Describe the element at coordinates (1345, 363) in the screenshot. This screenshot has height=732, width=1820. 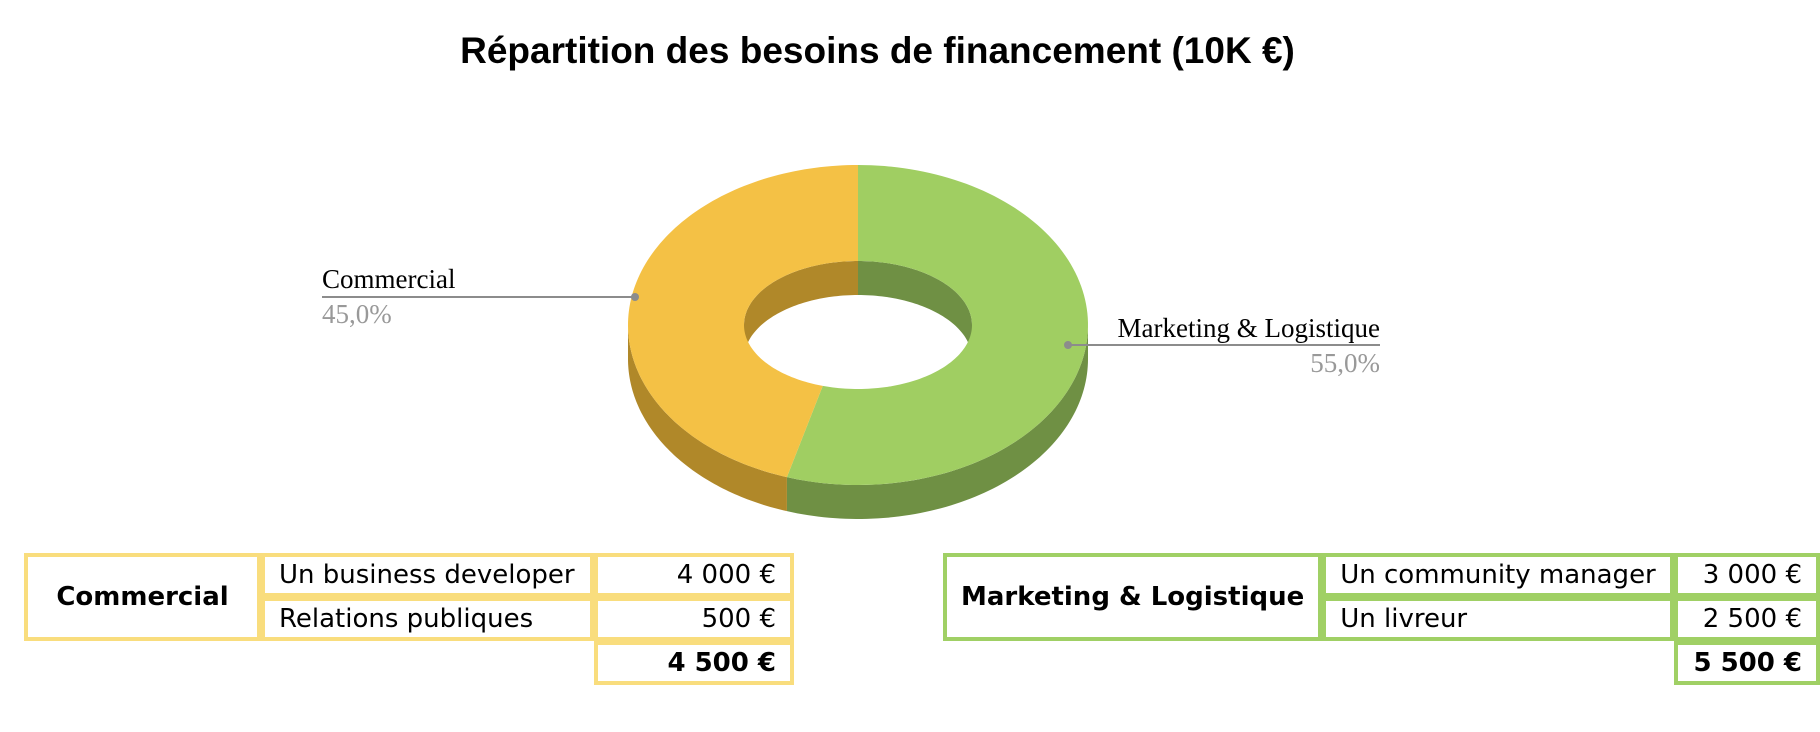
I see `slice-percent-marketing: 55,0%` at that location.